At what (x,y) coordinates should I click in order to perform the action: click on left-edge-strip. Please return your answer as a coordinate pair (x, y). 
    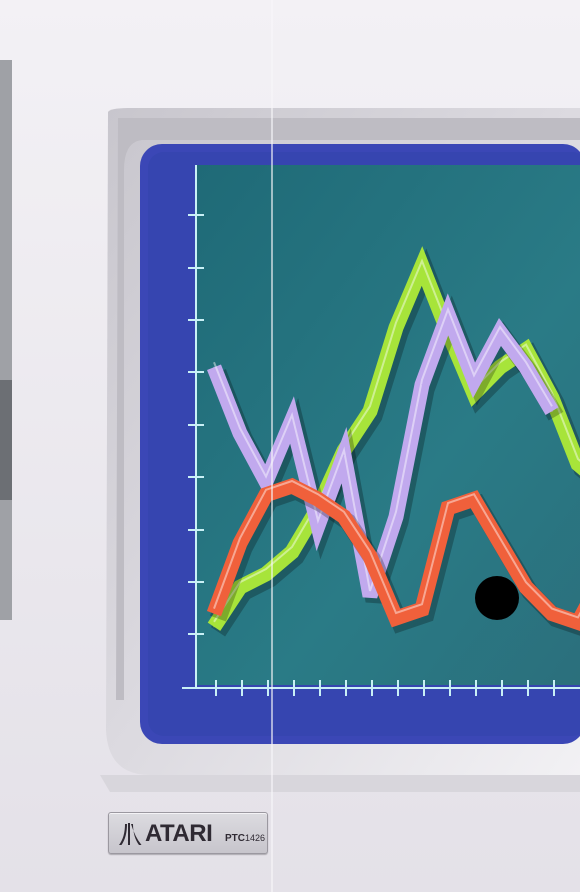
    Looking at the image, I should click on (6, 340).